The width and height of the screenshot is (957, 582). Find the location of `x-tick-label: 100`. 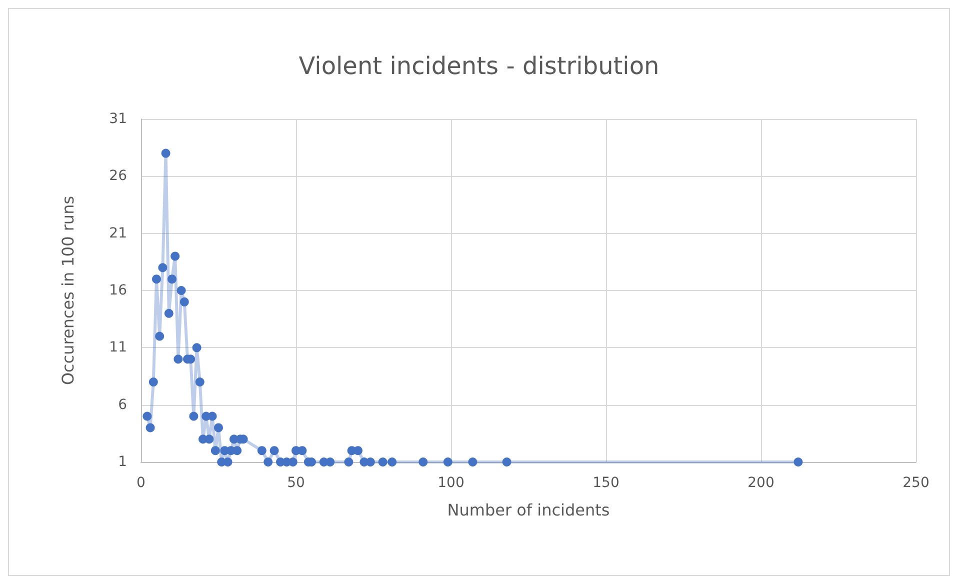

x-tick-label: 100 is located at coordinates (451, 483).